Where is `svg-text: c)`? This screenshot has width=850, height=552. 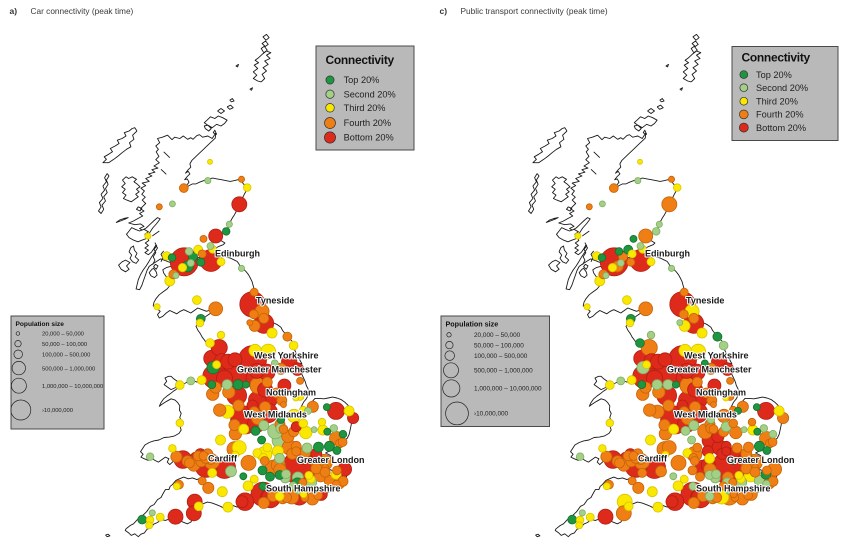
svg-text: c) is located at coordinates (444, 11).